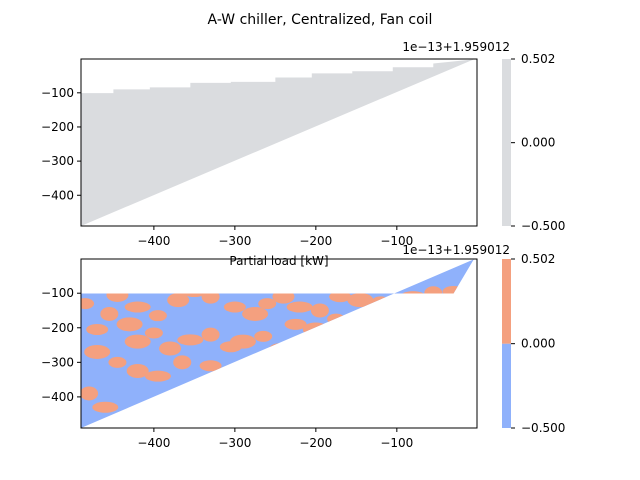  I want to click on lower-offset-label: 1e−13+1.959012, so click(456, 250).